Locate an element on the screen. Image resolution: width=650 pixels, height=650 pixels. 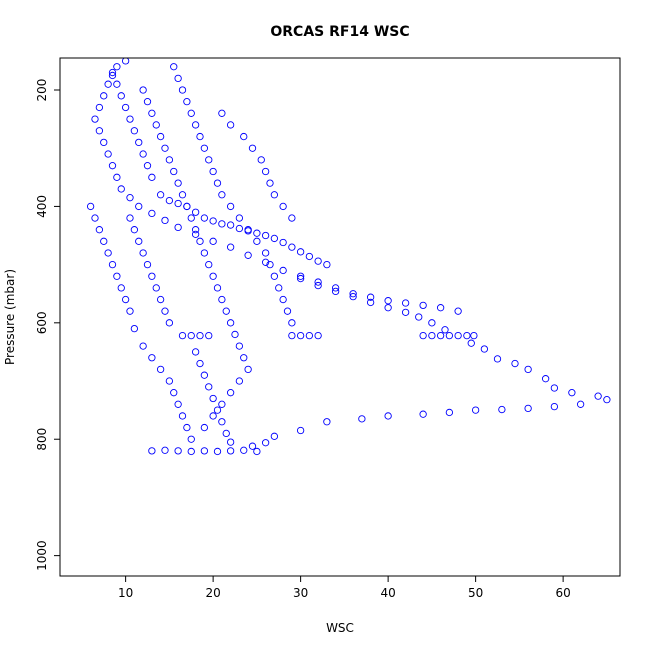
x-tick-label: 10 is located at coordinates (125, 593).